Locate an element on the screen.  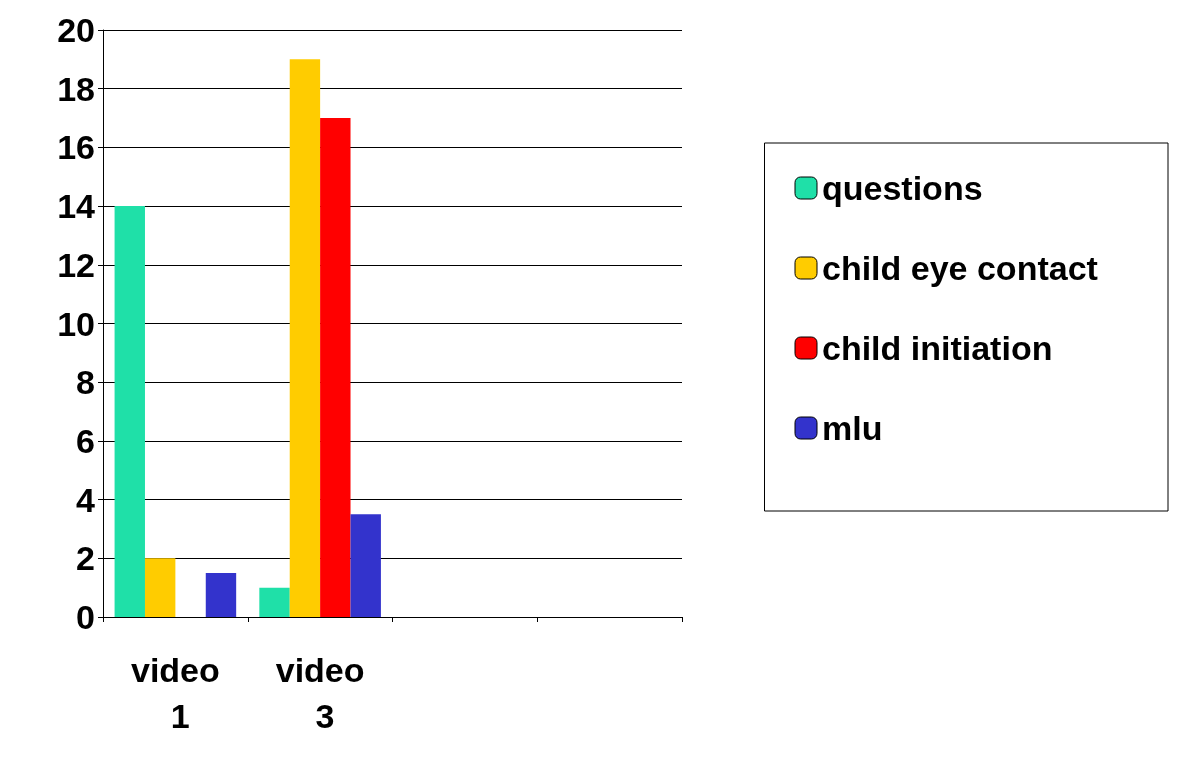
y-tick-label: 12 is located at coordinates (76, 264).